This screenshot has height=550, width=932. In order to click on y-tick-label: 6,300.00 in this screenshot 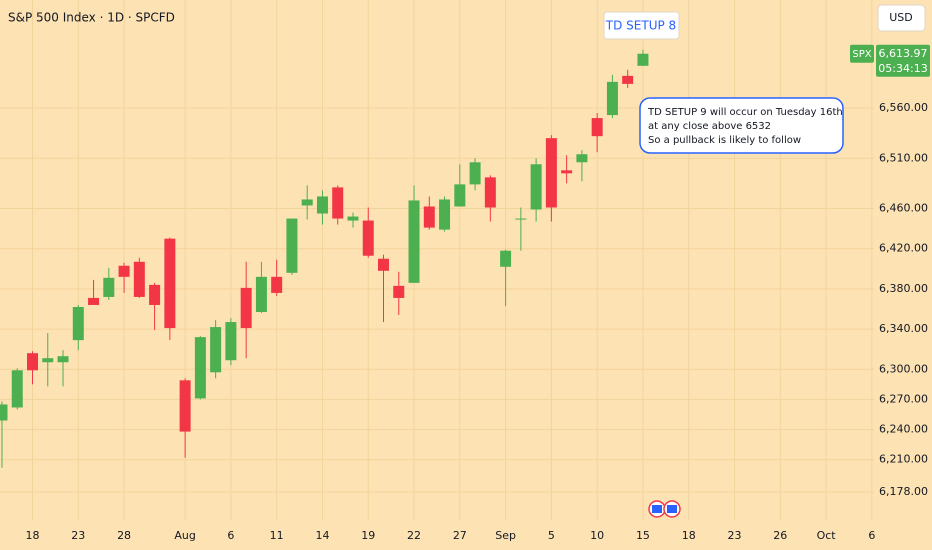, I will do `click(903, 368)`.